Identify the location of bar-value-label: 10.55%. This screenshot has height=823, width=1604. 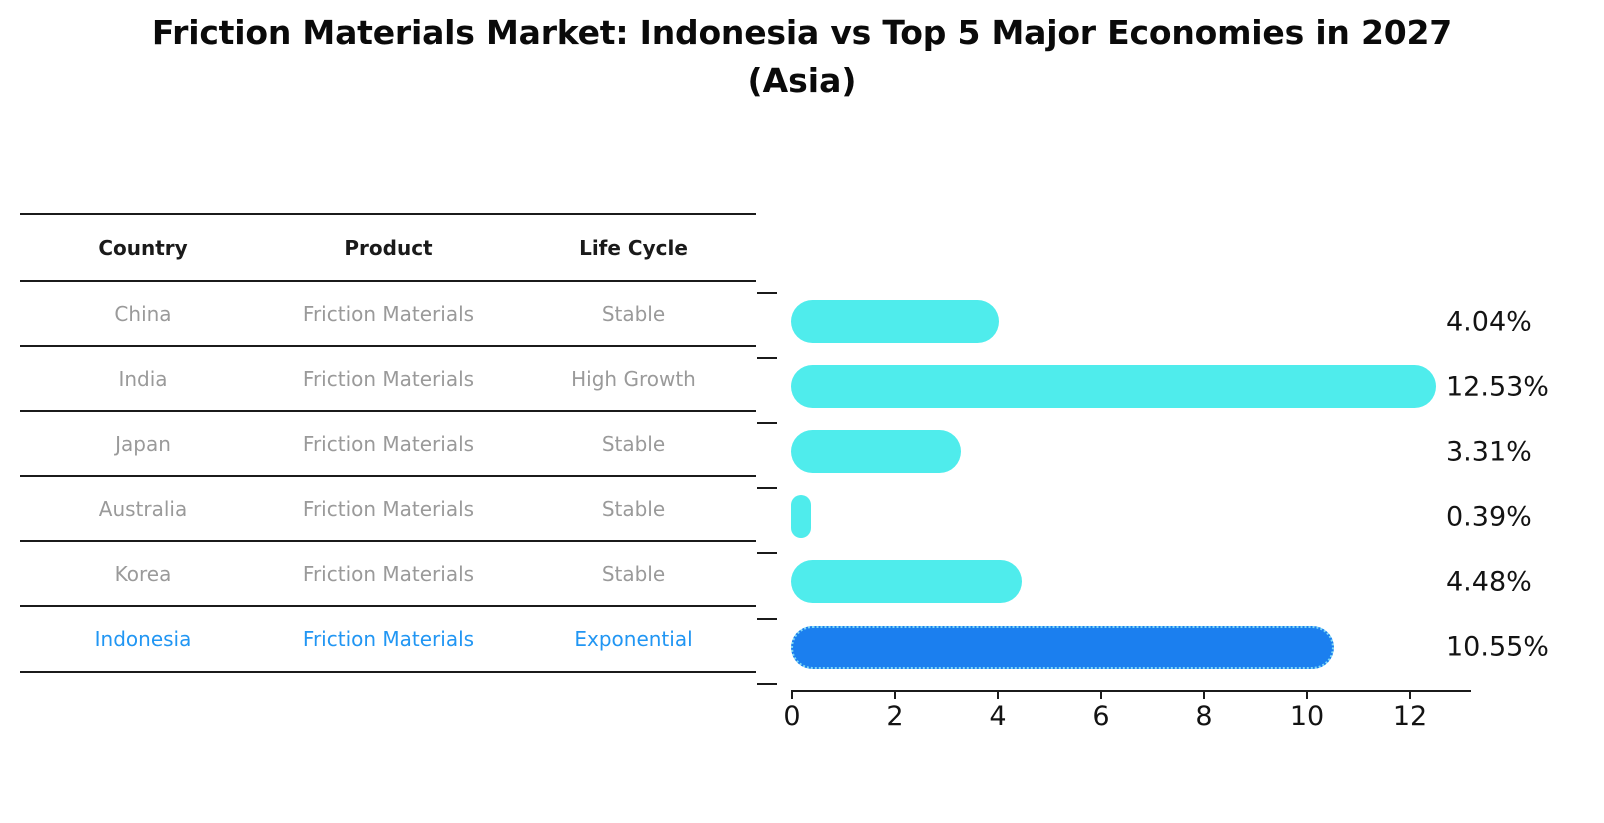
(1497, 647).